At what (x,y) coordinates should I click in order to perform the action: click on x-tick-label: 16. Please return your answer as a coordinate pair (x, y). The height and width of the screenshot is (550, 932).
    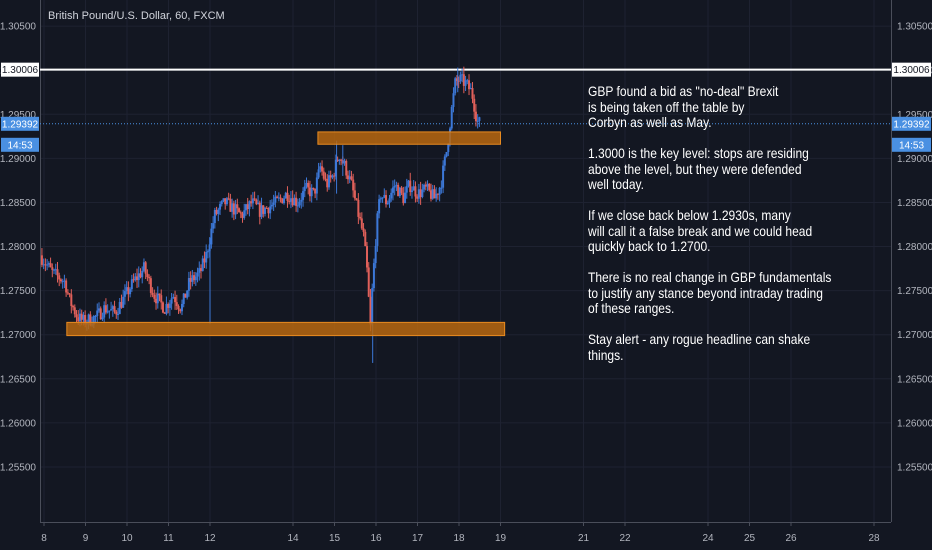
    Looking at the image, I should click on (376, 538).